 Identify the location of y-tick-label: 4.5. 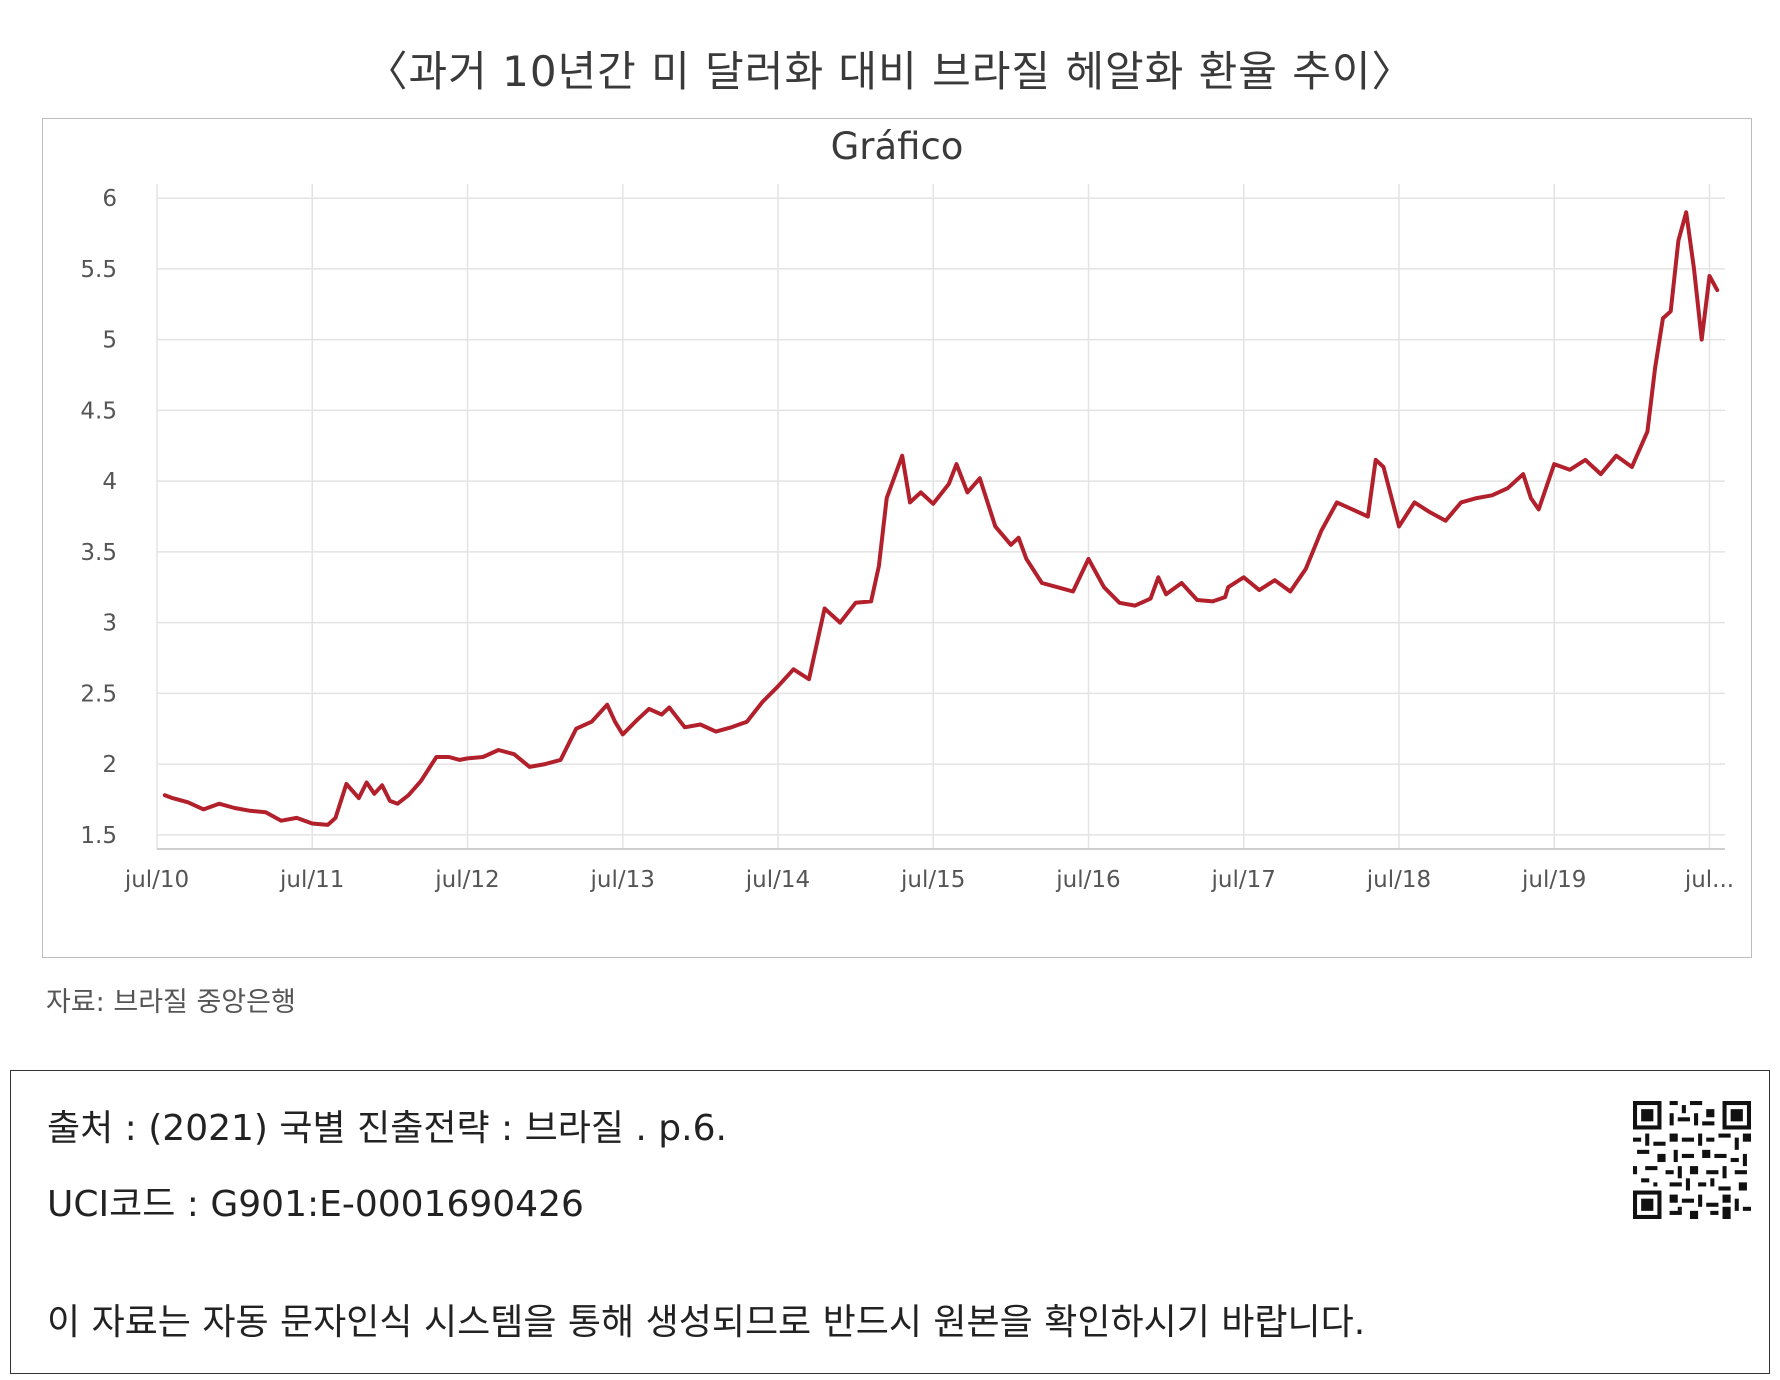
(98, 411).